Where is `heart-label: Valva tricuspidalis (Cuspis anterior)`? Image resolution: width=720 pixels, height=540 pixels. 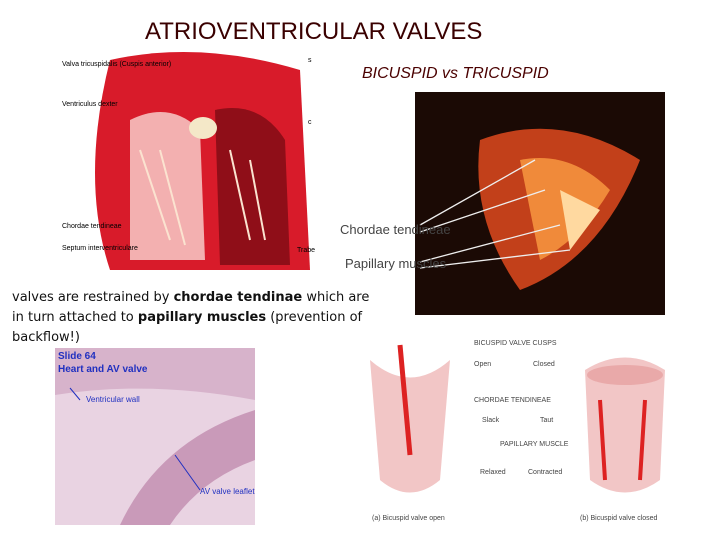
heart-label: Valva tricuspidalis (Cuspis anterior) is located at coordinates (116, 64).